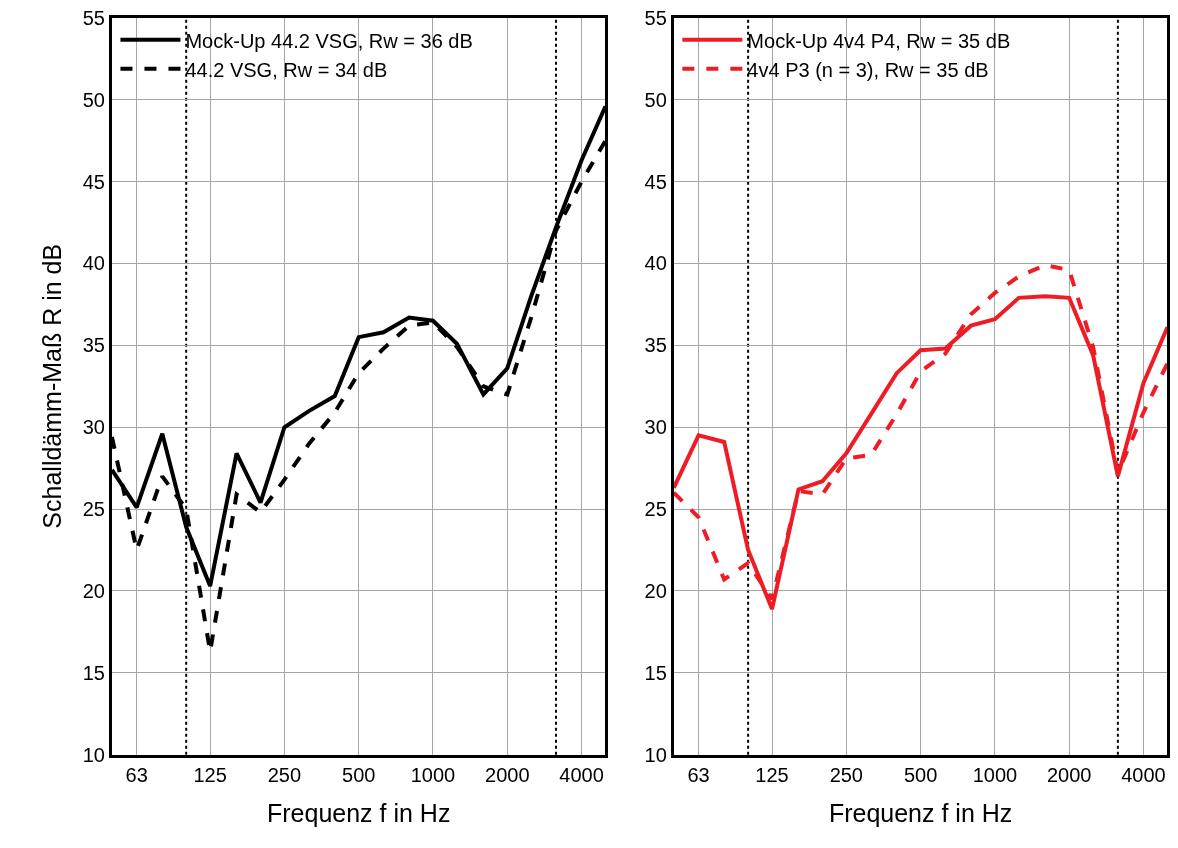 This screenshot has height=848, width=1178. What do you see at coordinates (868, 69) in the screenshot?
I see `legend-label: 4v4 P3 (n = 3), Rw = 35 dB` at bounding box center [868, 69].